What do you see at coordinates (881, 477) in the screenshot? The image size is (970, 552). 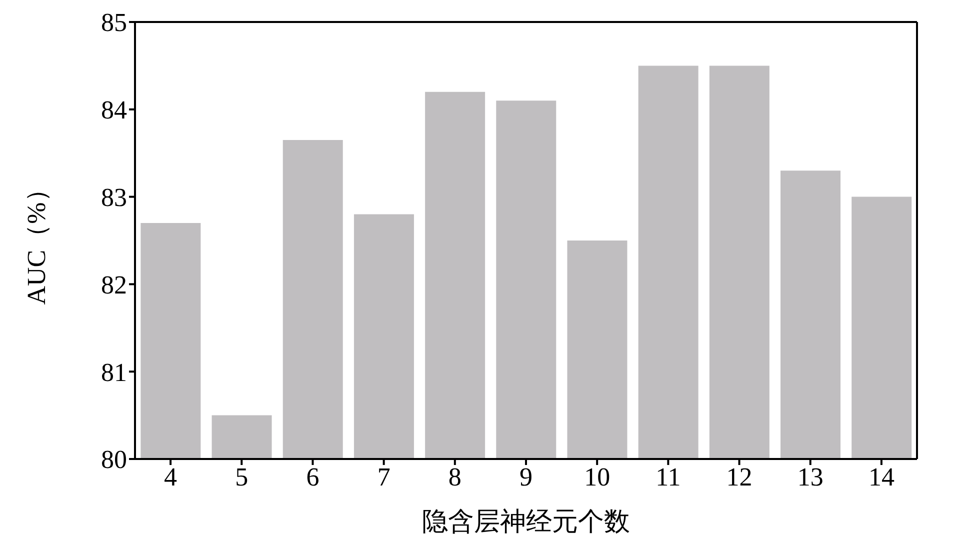 I see `x-tick-label: 14` at bounding box center [881, 477].